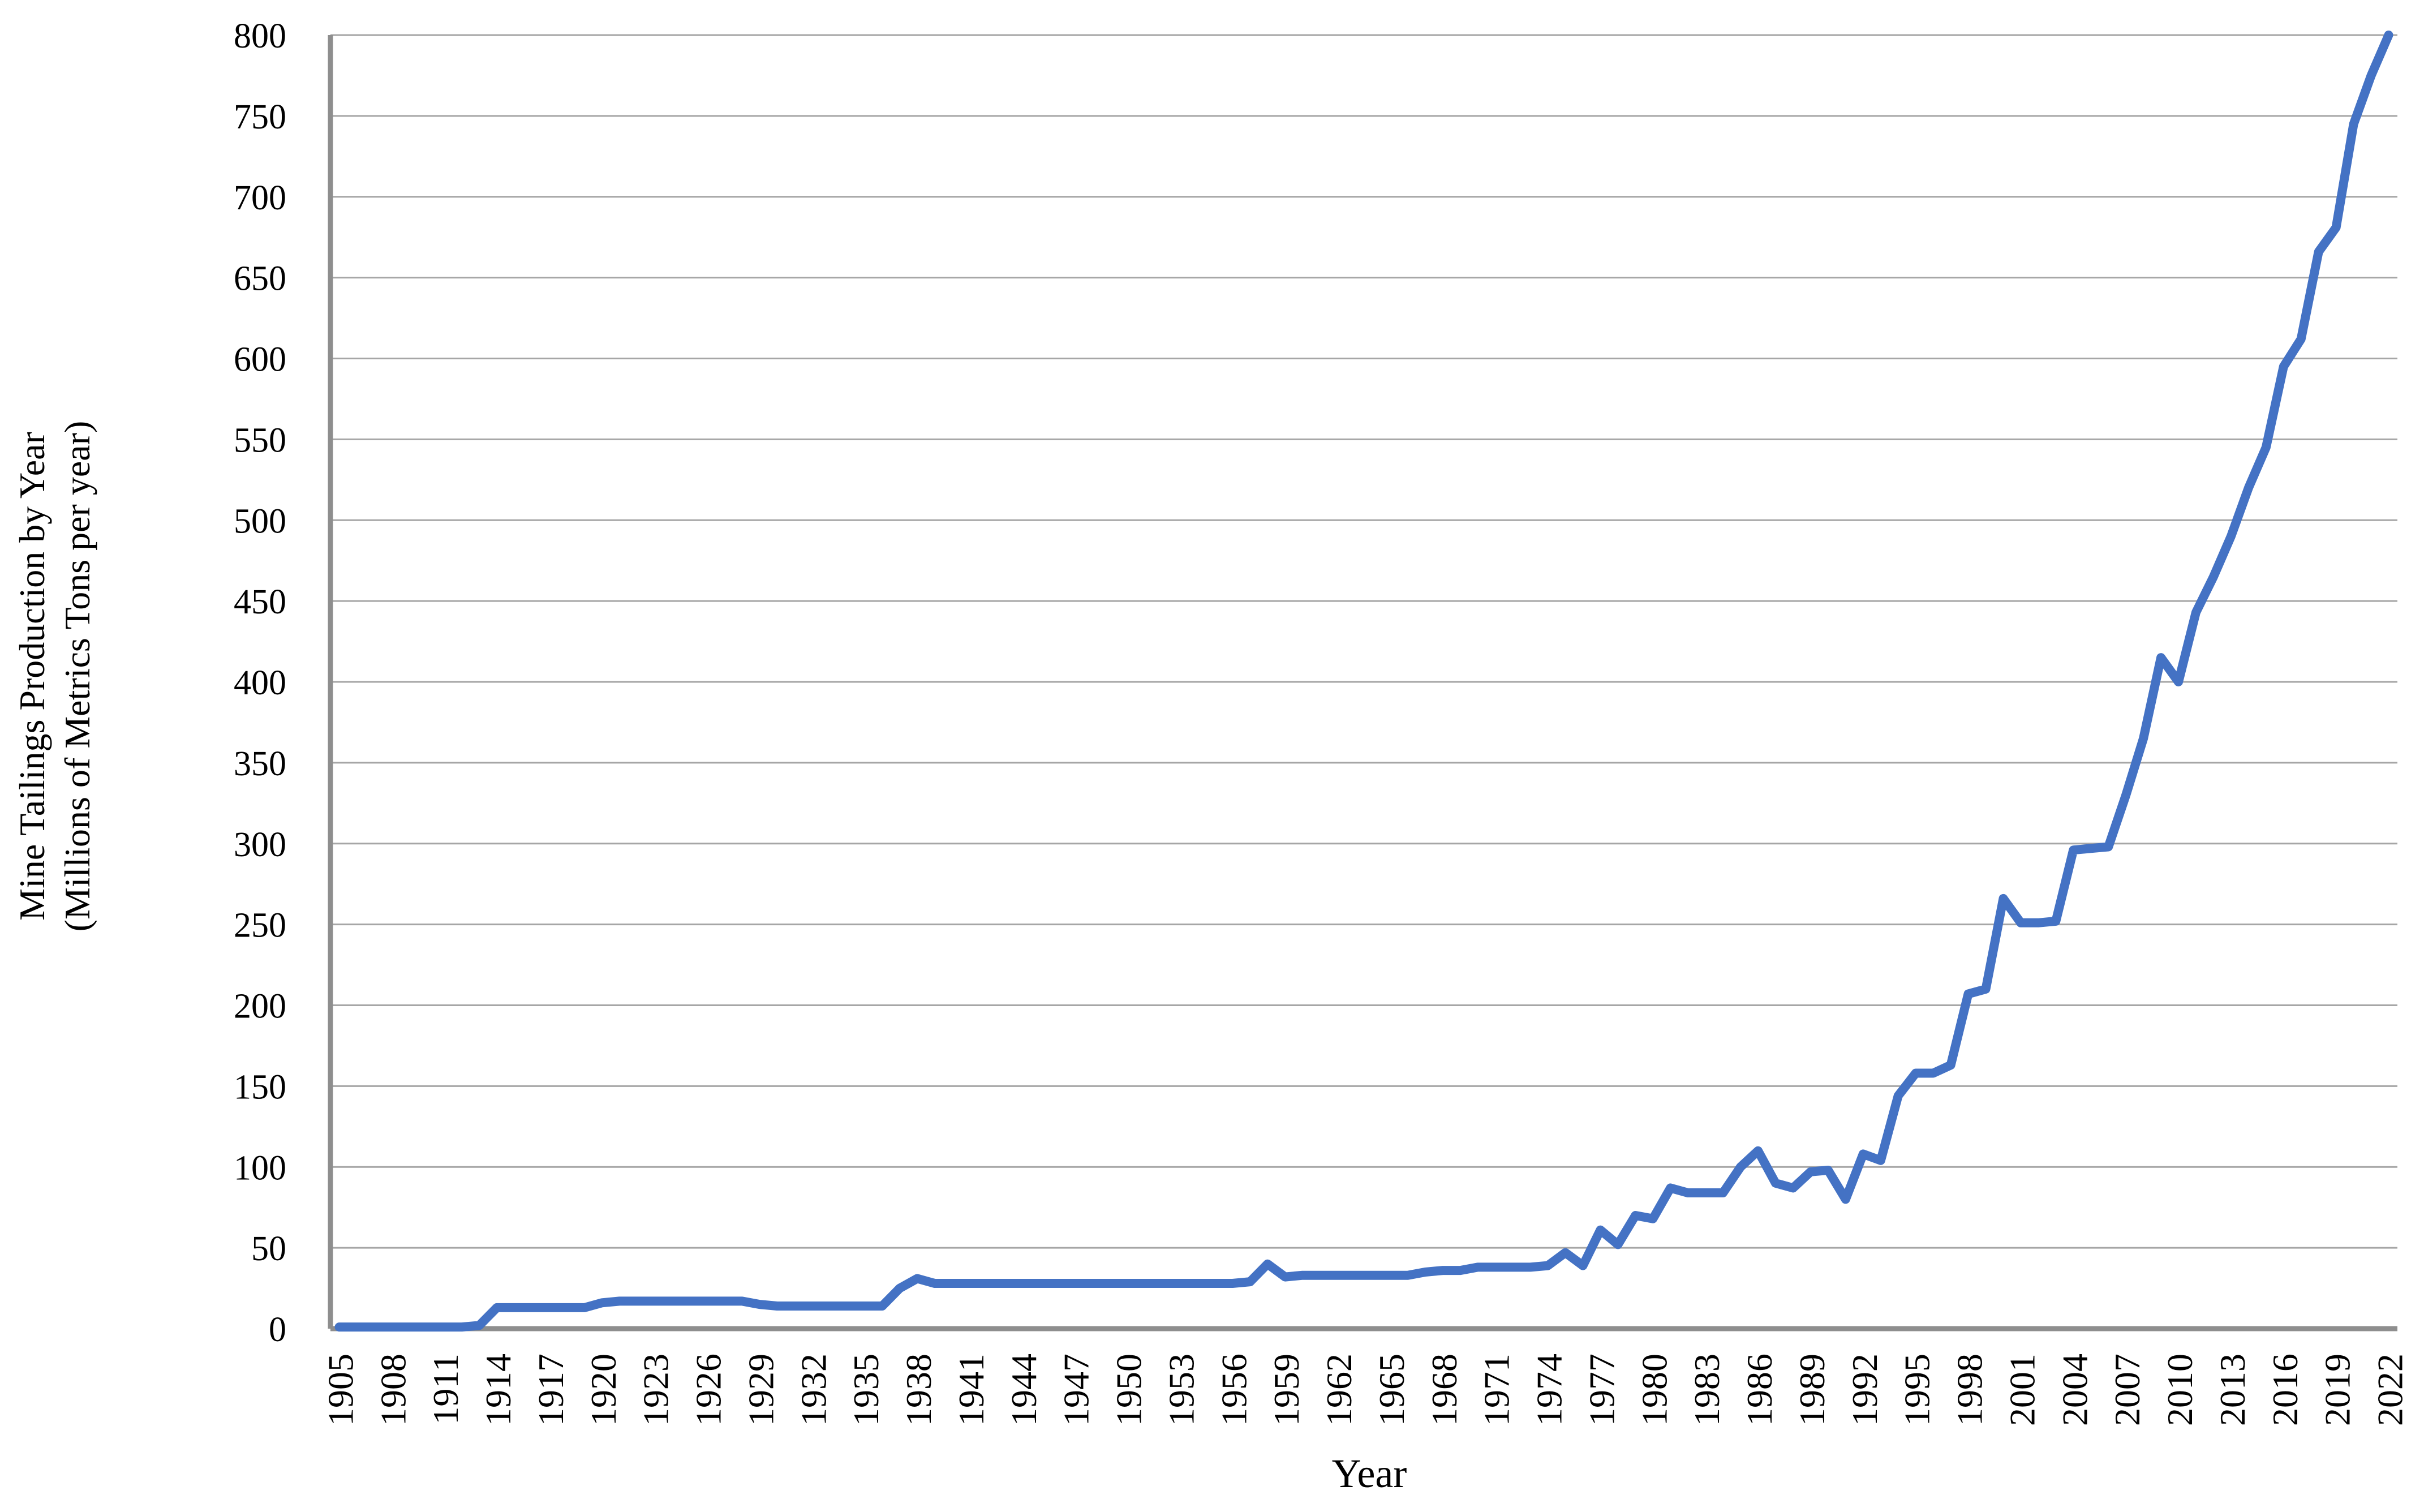 This screenshot has height=1512, width=2424. Describe the element at coordinates (1917, 1390) in the screenshot. I see `x-tick-label: 1995` at that location.